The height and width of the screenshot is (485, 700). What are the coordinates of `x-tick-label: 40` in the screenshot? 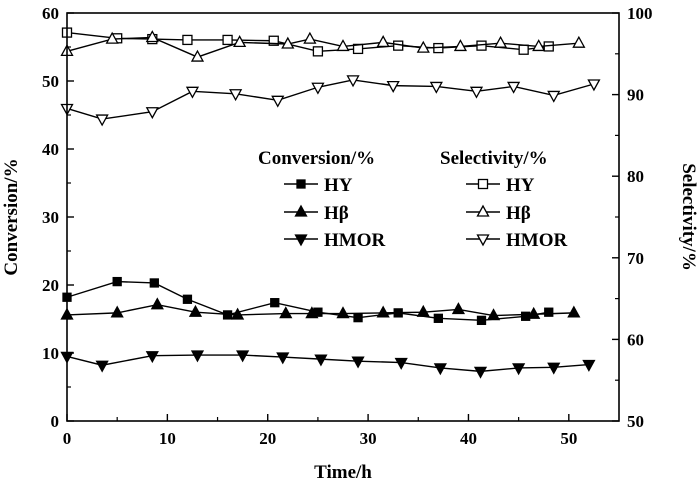 It's located at (468, 438).